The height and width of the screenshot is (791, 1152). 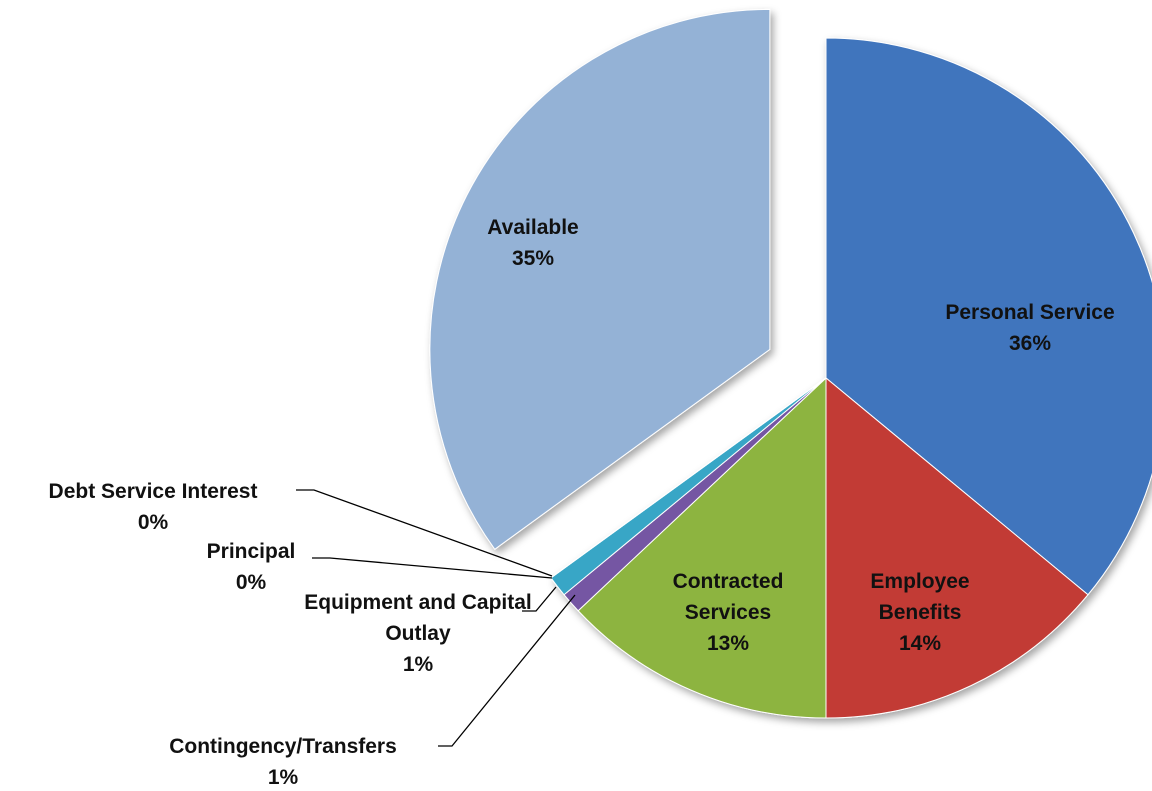 What do you see at coordinates (418, 618) in the screenshot?
I see `category-name: Equipment and Capital Outlay` at bounding box center [418, 618].